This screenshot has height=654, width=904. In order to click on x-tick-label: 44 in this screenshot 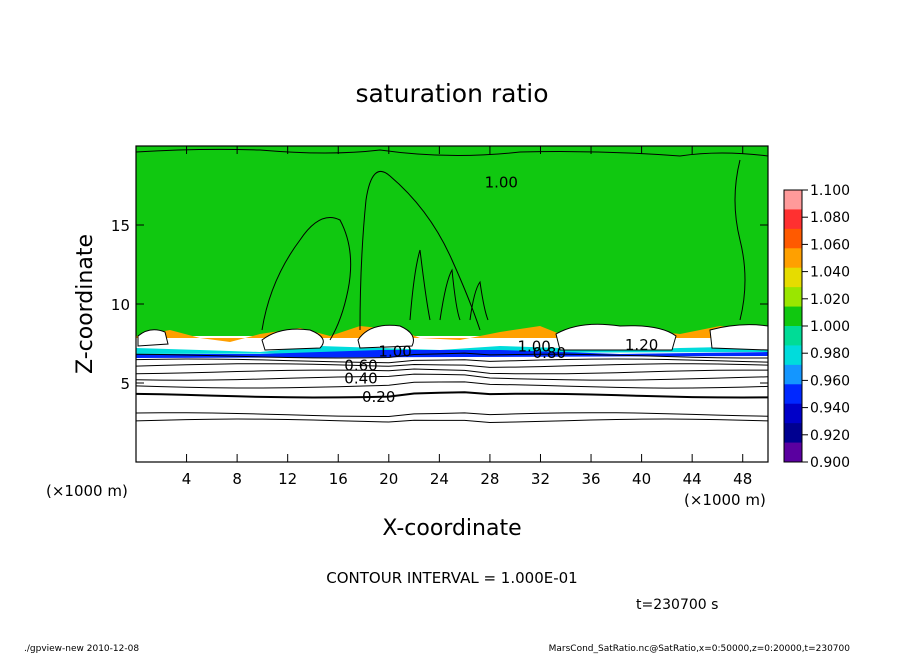, I will do `click(692, 479)`.